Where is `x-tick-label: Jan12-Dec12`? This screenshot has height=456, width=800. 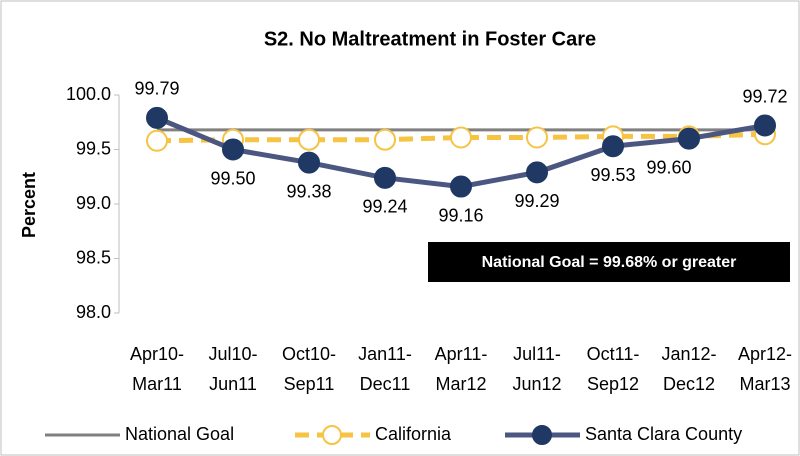
x-tick-label: Jan12-Dec12 is located at coordinates (688, 369).